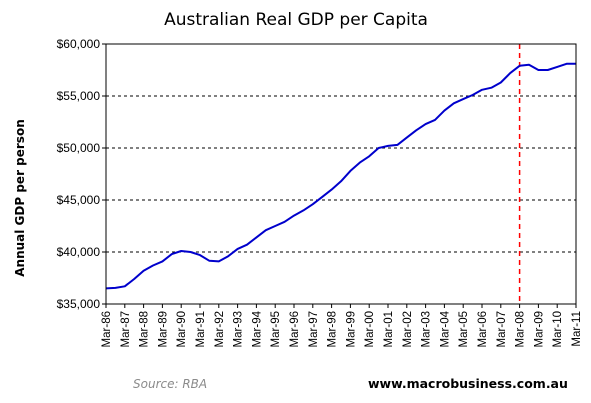  I want to click on x-tick-label: Mar-94, so click(257, 328).